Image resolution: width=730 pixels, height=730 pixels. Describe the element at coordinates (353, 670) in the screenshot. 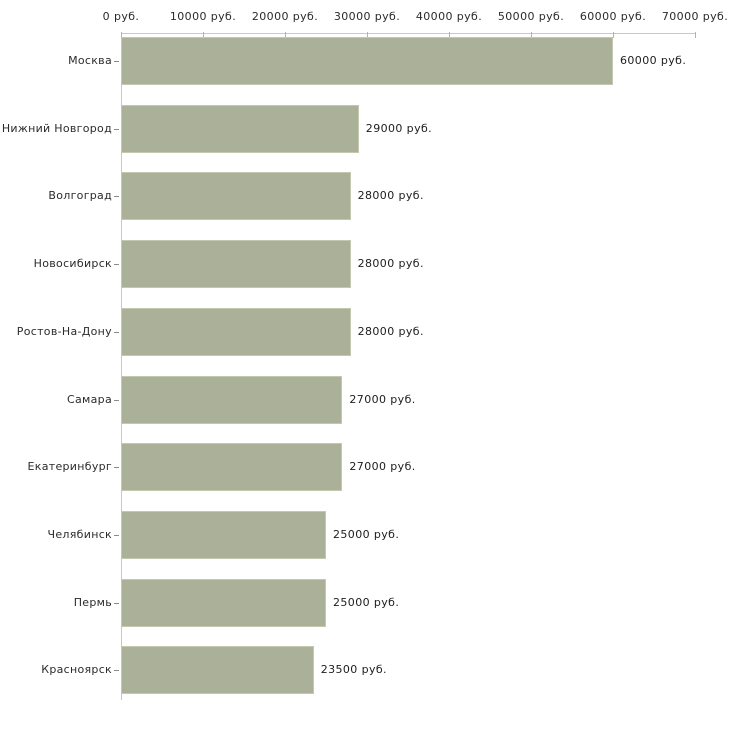

I see `value-label: 23500 руб.` at that location.